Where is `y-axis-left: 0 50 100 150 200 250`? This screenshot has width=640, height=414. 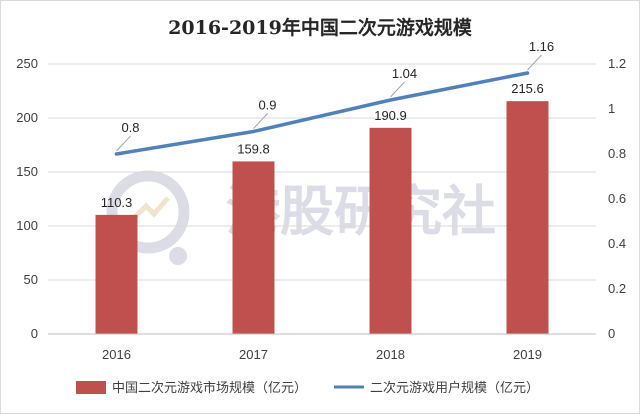
y-axis-left: 0 50 100 150 200 250 is located at coordinates (27, 198).